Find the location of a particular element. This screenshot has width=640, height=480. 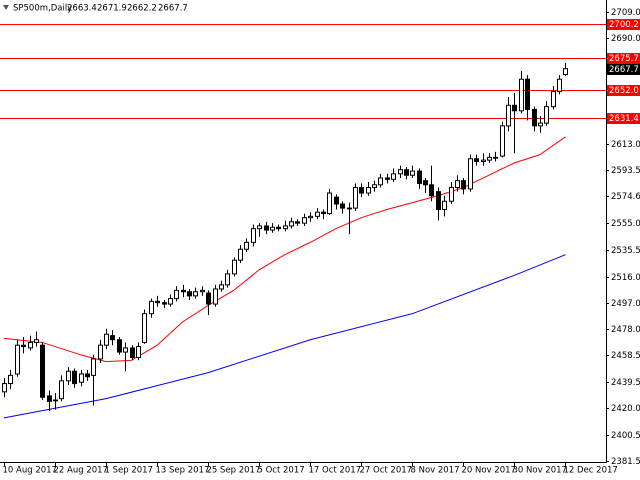

y-tick-label: 2593.5 is located at coordinates (625, 171).